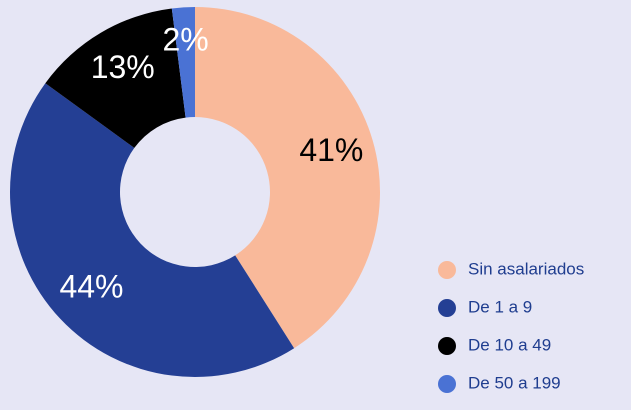 This screenshot has width=631, height=410. What do you see at coordinates (526, 268) in the screenshot?
I see `legend-label: Sin asalariados` at bounding box center [526, 268].